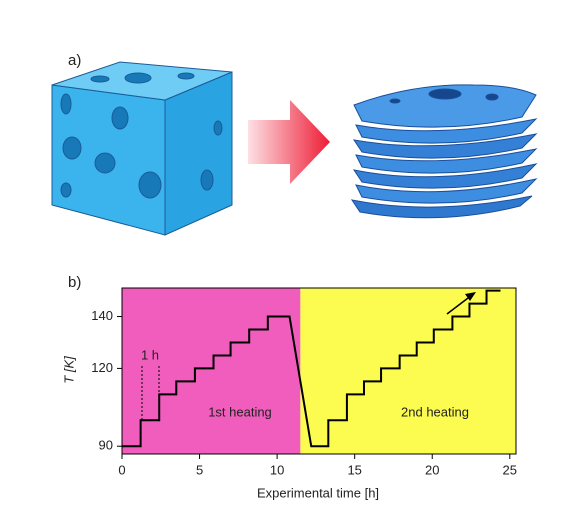 Image resolution: width=576 pixels, height=522 pixels. I want to click on x-tick-label: 15, so click(354, 469).